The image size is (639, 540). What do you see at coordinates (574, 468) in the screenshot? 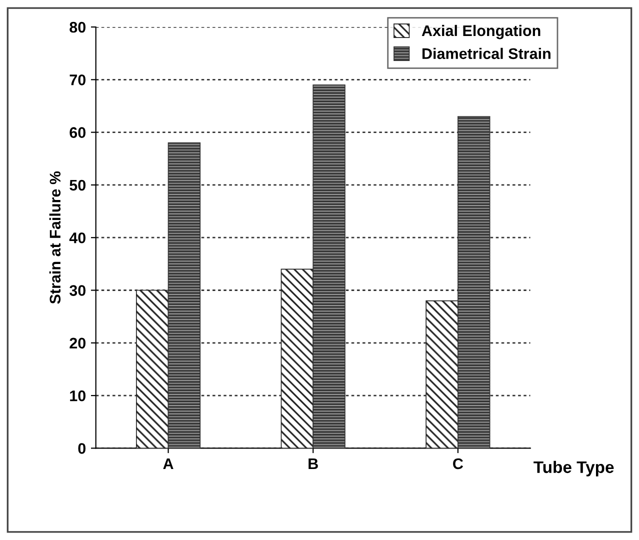
I see `x-axis-title: Tube Type` at bounding box center [574, 468].